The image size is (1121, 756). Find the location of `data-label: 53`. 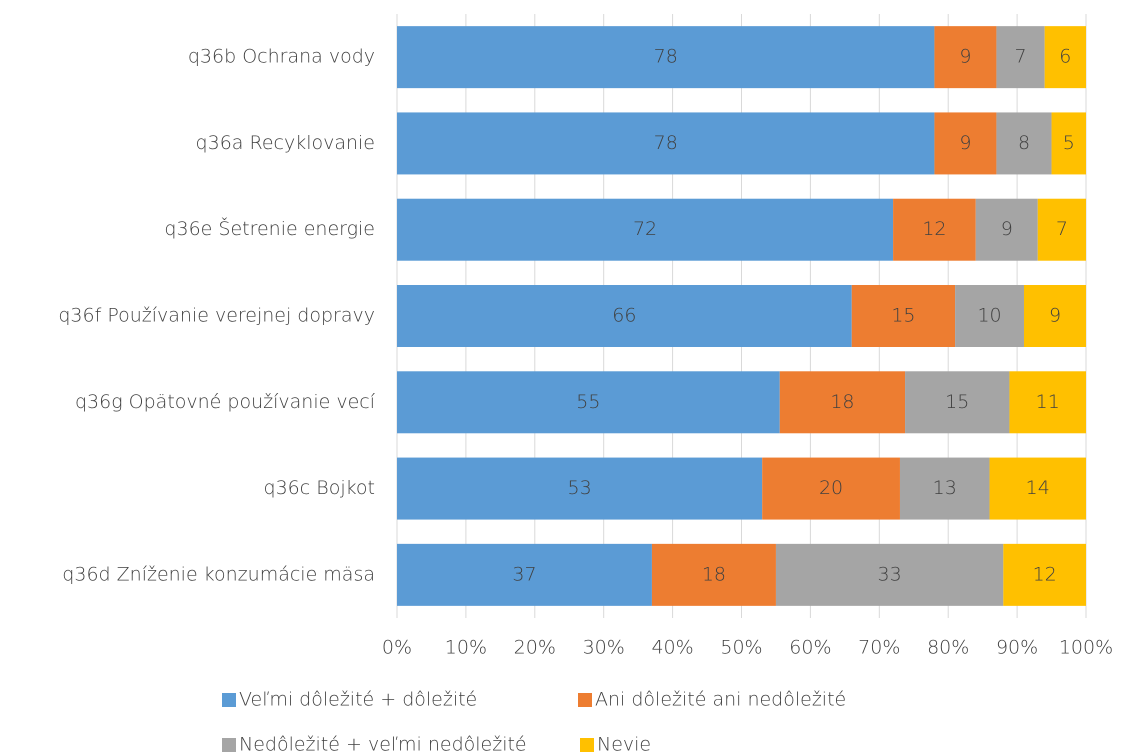

data-label: 53 is located at coordinates (579, 488).